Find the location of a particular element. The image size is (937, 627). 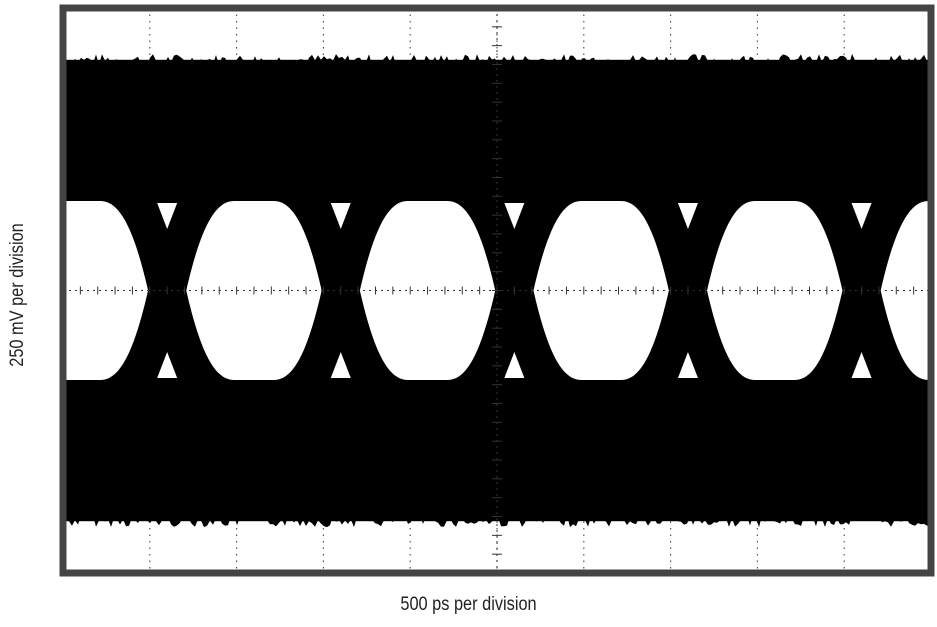

trace-noise-edge-top is located at coordinates (497, 61).